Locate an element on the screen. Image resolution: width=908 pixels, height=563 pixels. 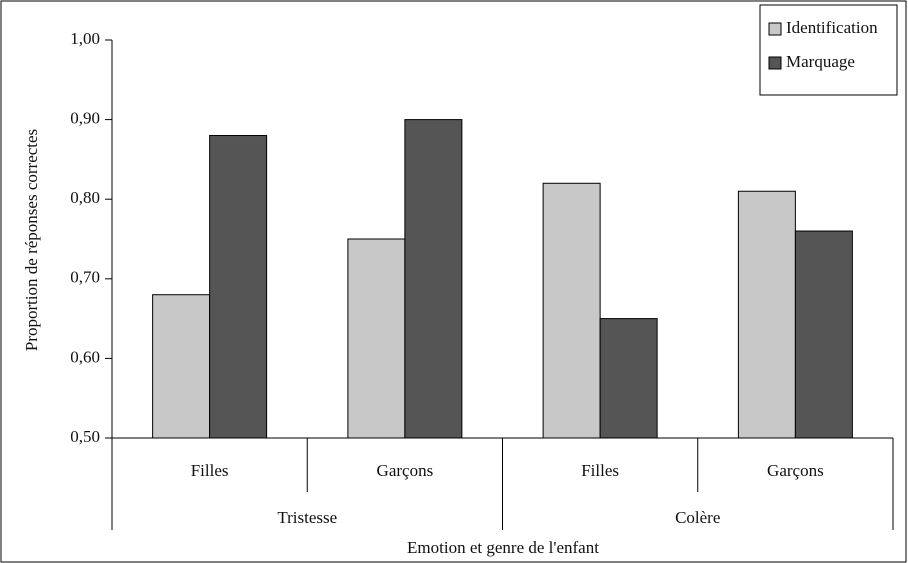
legend-label: Identification is located at coordinates (832, 27).